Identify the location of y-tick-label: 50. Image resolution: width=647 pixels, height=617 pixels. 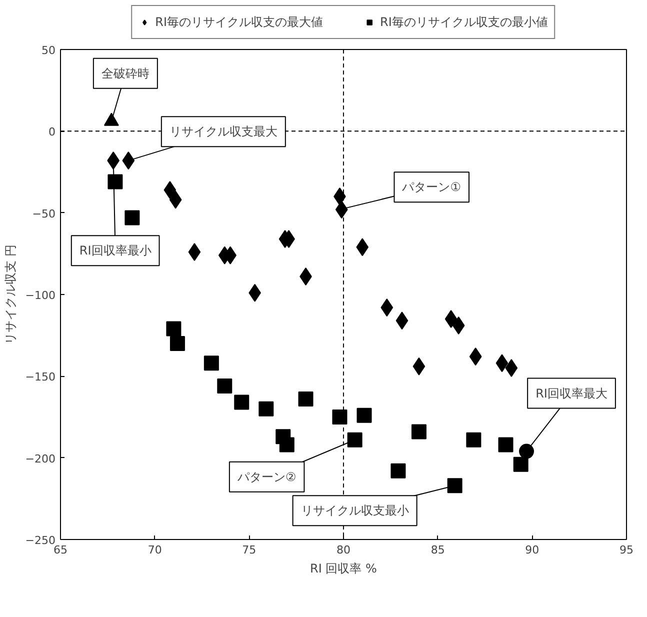
(49, 50).